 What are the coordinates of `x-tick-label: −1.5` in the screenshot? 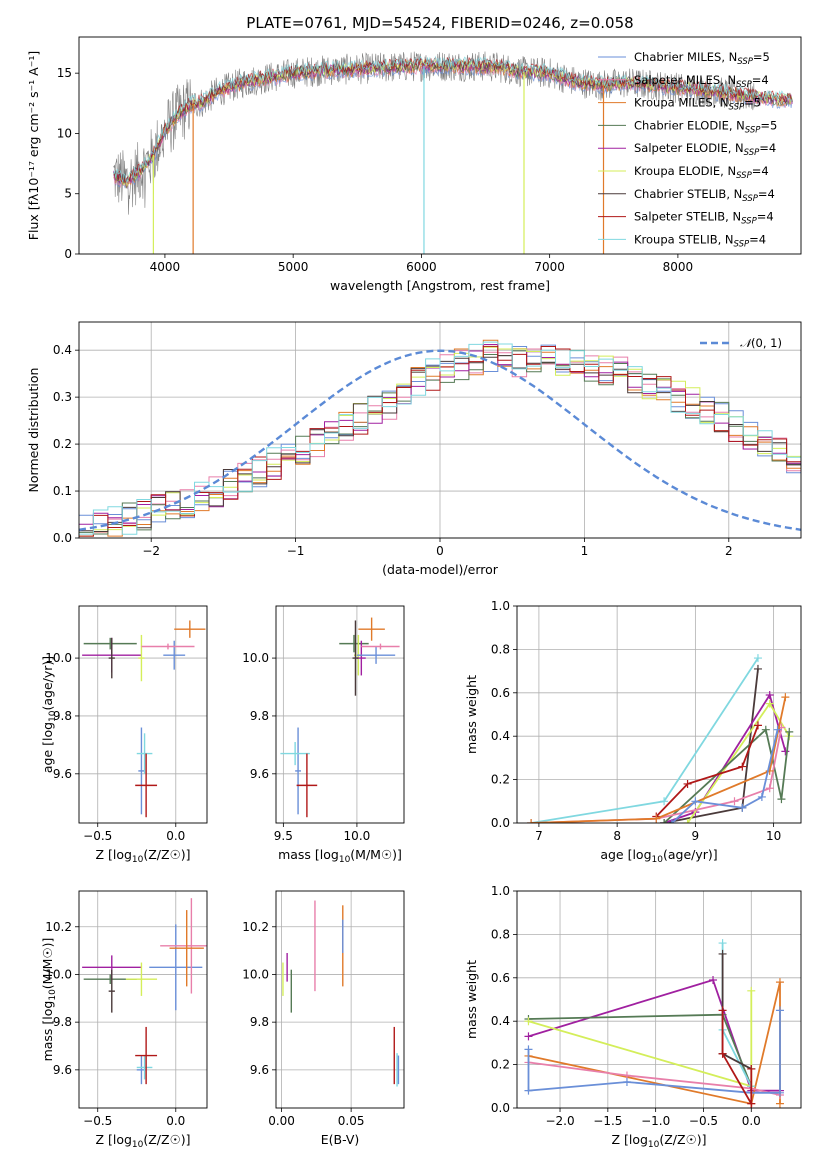 It's located at (607, 1121).